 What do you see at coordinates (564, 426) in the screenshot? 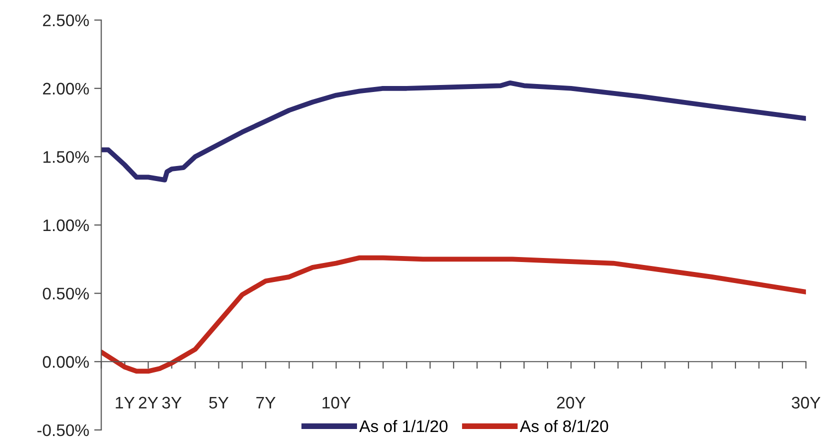
I see `legend-label: As of 8/1/20` at bounding box center [564, 426].